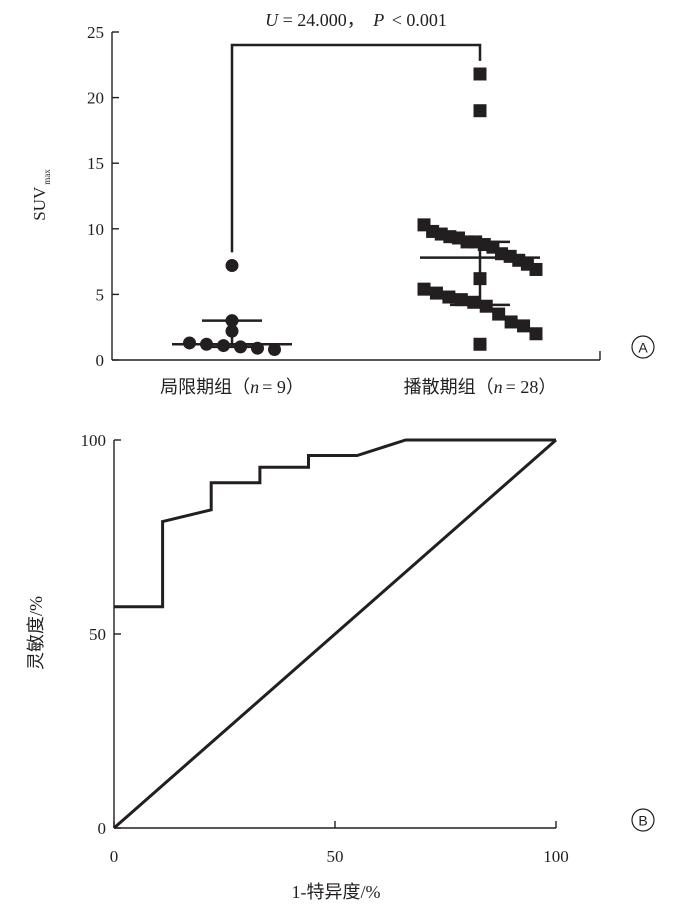  I want to click on x-tick-label: 0, so click(114, 856).